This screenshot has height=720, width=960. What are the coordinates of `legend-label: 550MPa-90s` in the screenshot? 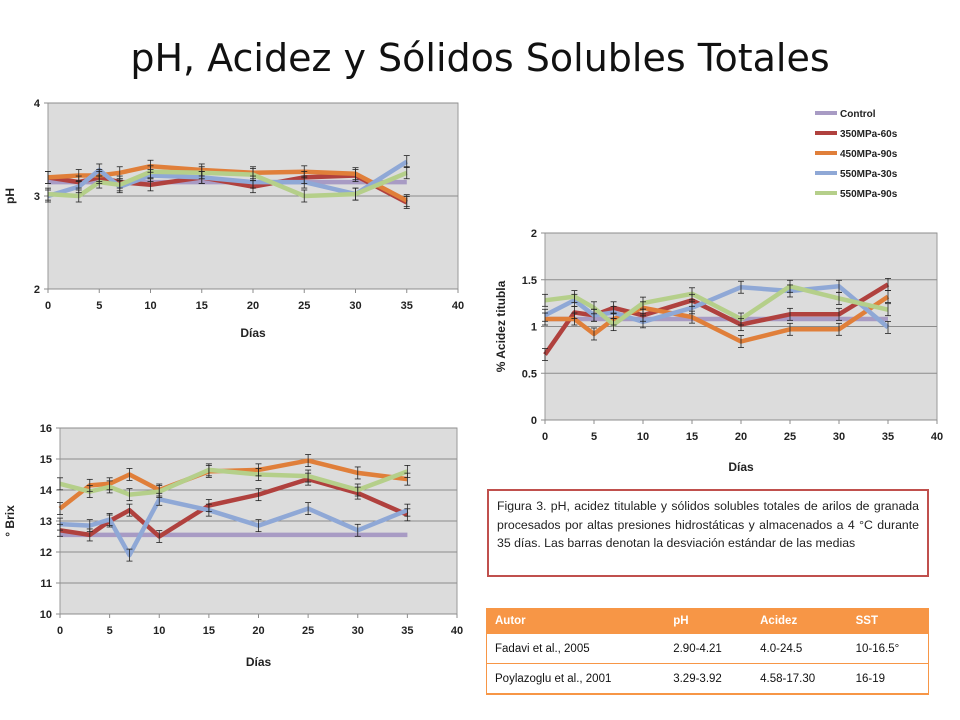 It's located at (869, 194).